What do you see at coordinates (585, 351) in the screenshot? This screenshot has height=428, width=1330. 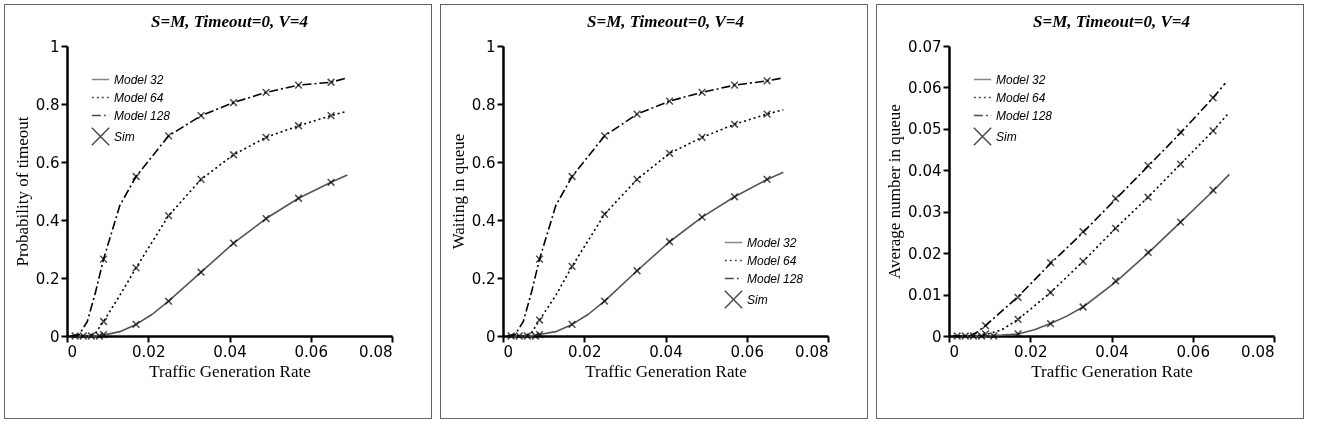 I see `x-tick-label: 0.02` at bounding box center [585, 351].